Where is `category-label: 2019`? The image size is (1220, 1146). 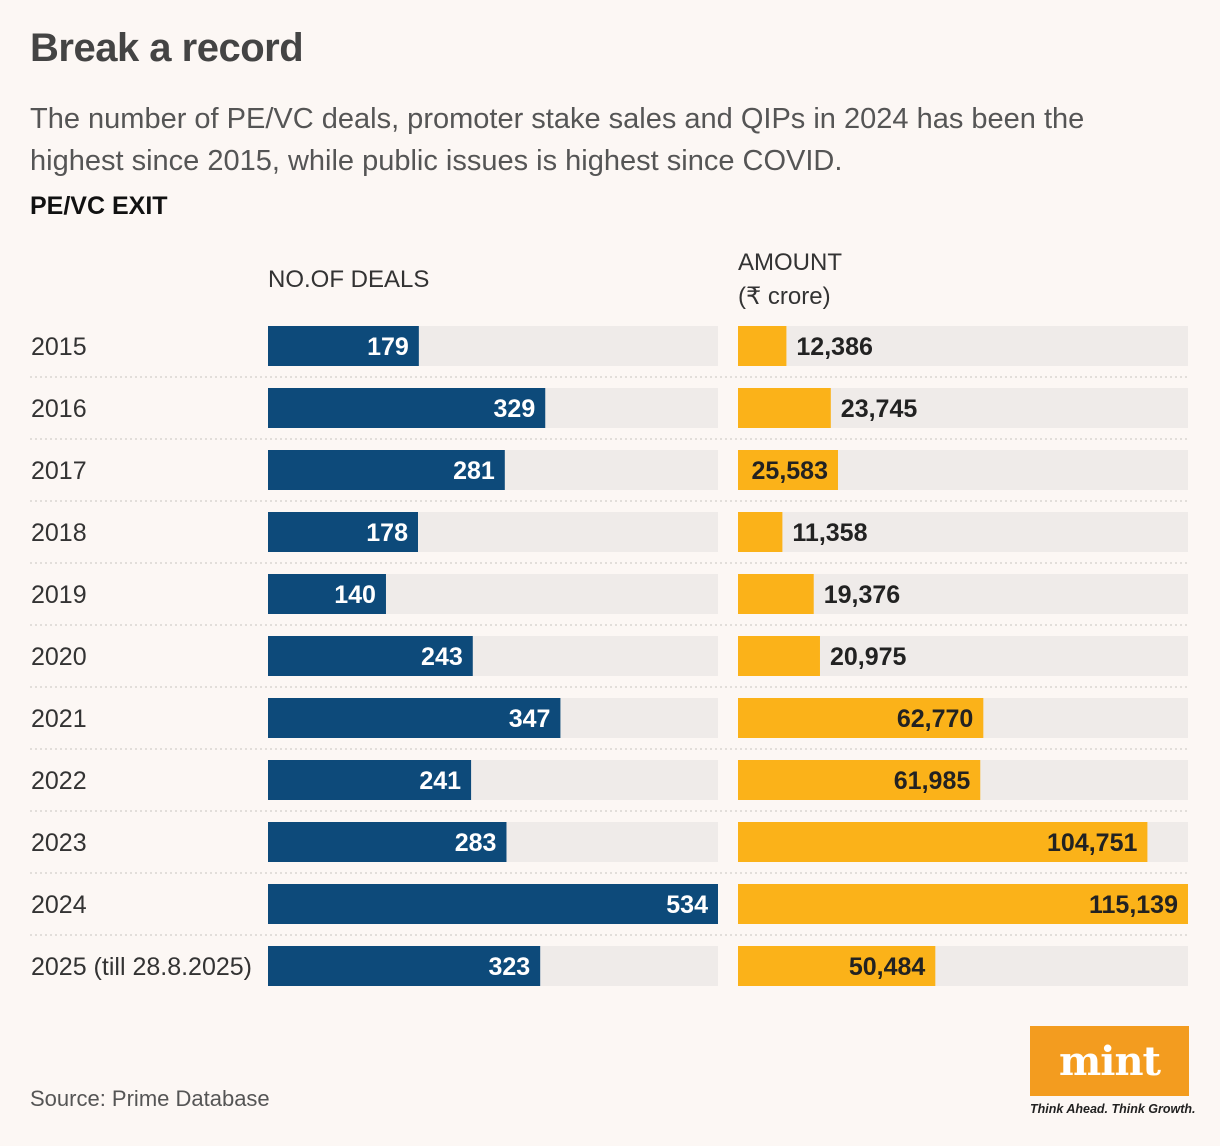 category-label: 2019 is located at coordinates (59, 595).